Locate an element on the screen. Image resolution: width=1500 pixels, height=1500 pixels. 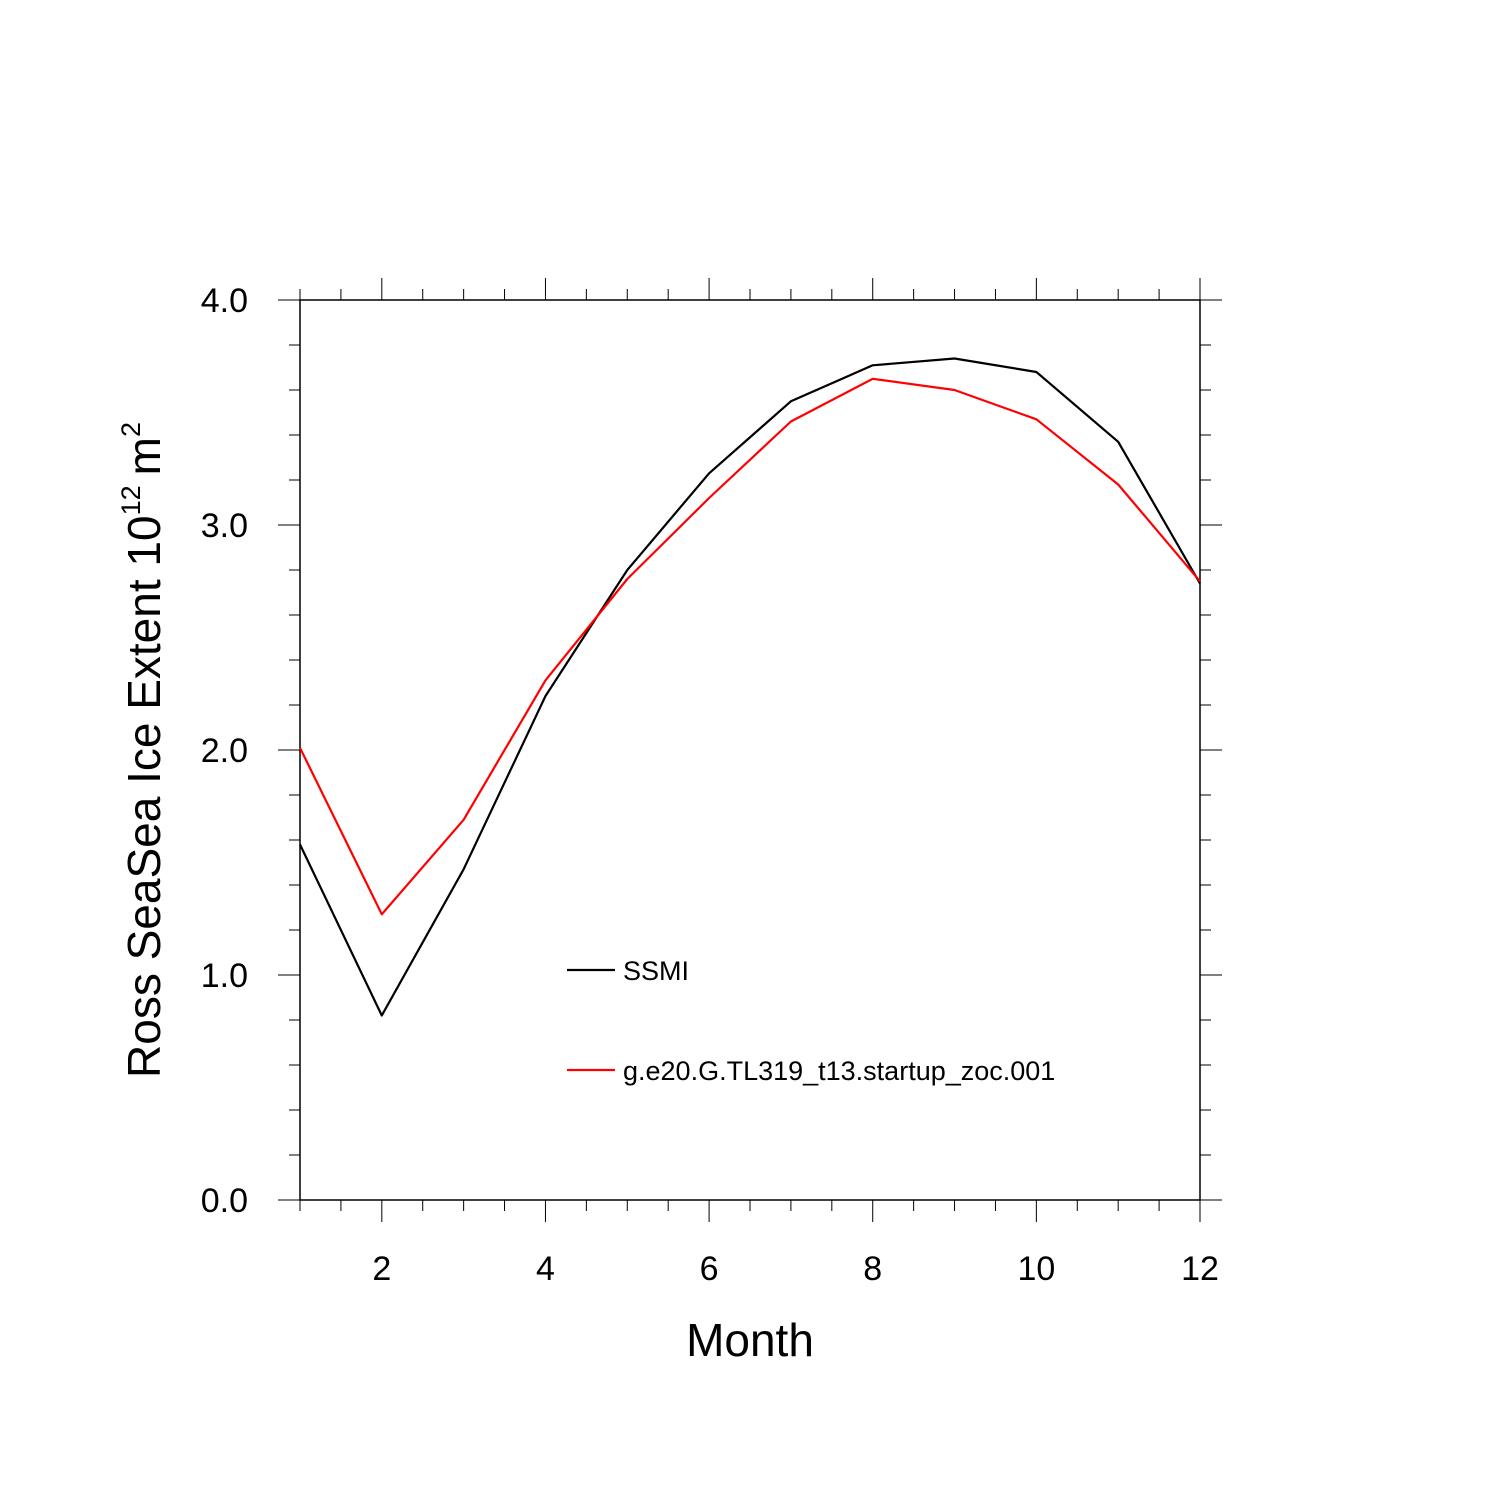
y-axis-title-unit-exponent: 2 is located at coordinates (131, 429).